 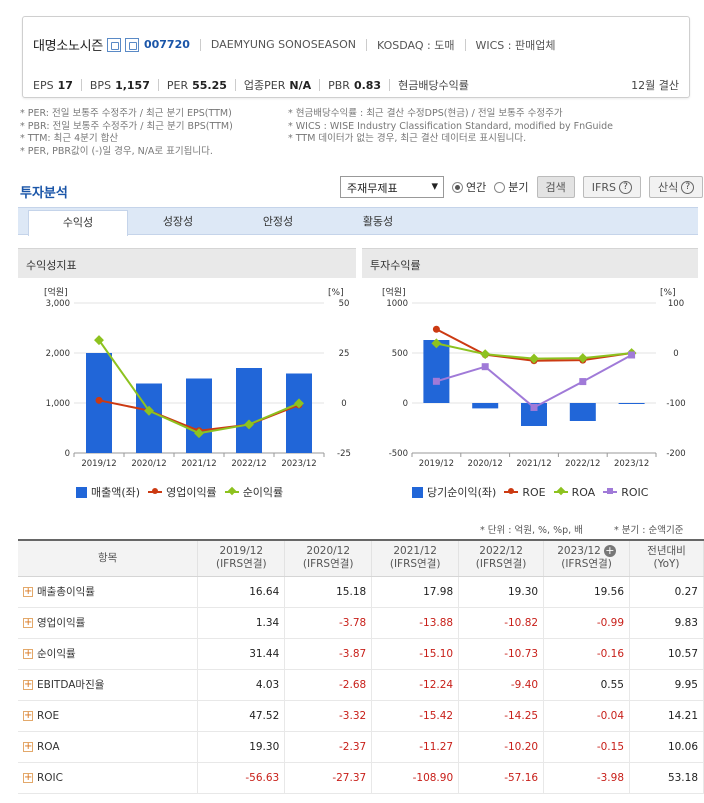 I want to click on table-cell: -10.20, so click(x=501, y=747).